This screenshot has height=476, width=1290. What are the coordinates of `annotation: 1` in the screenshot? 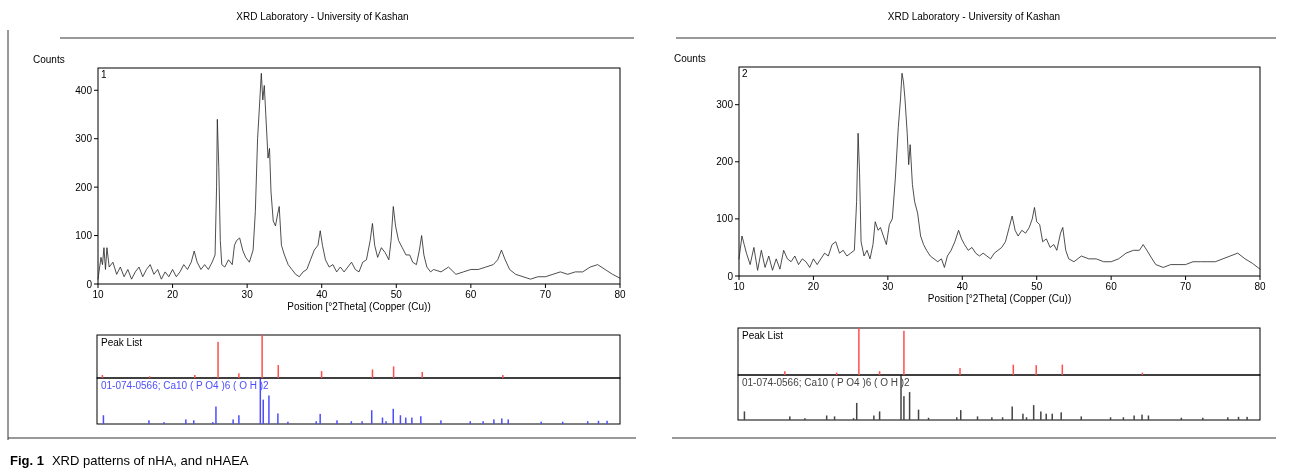 It's located at (104, 74).